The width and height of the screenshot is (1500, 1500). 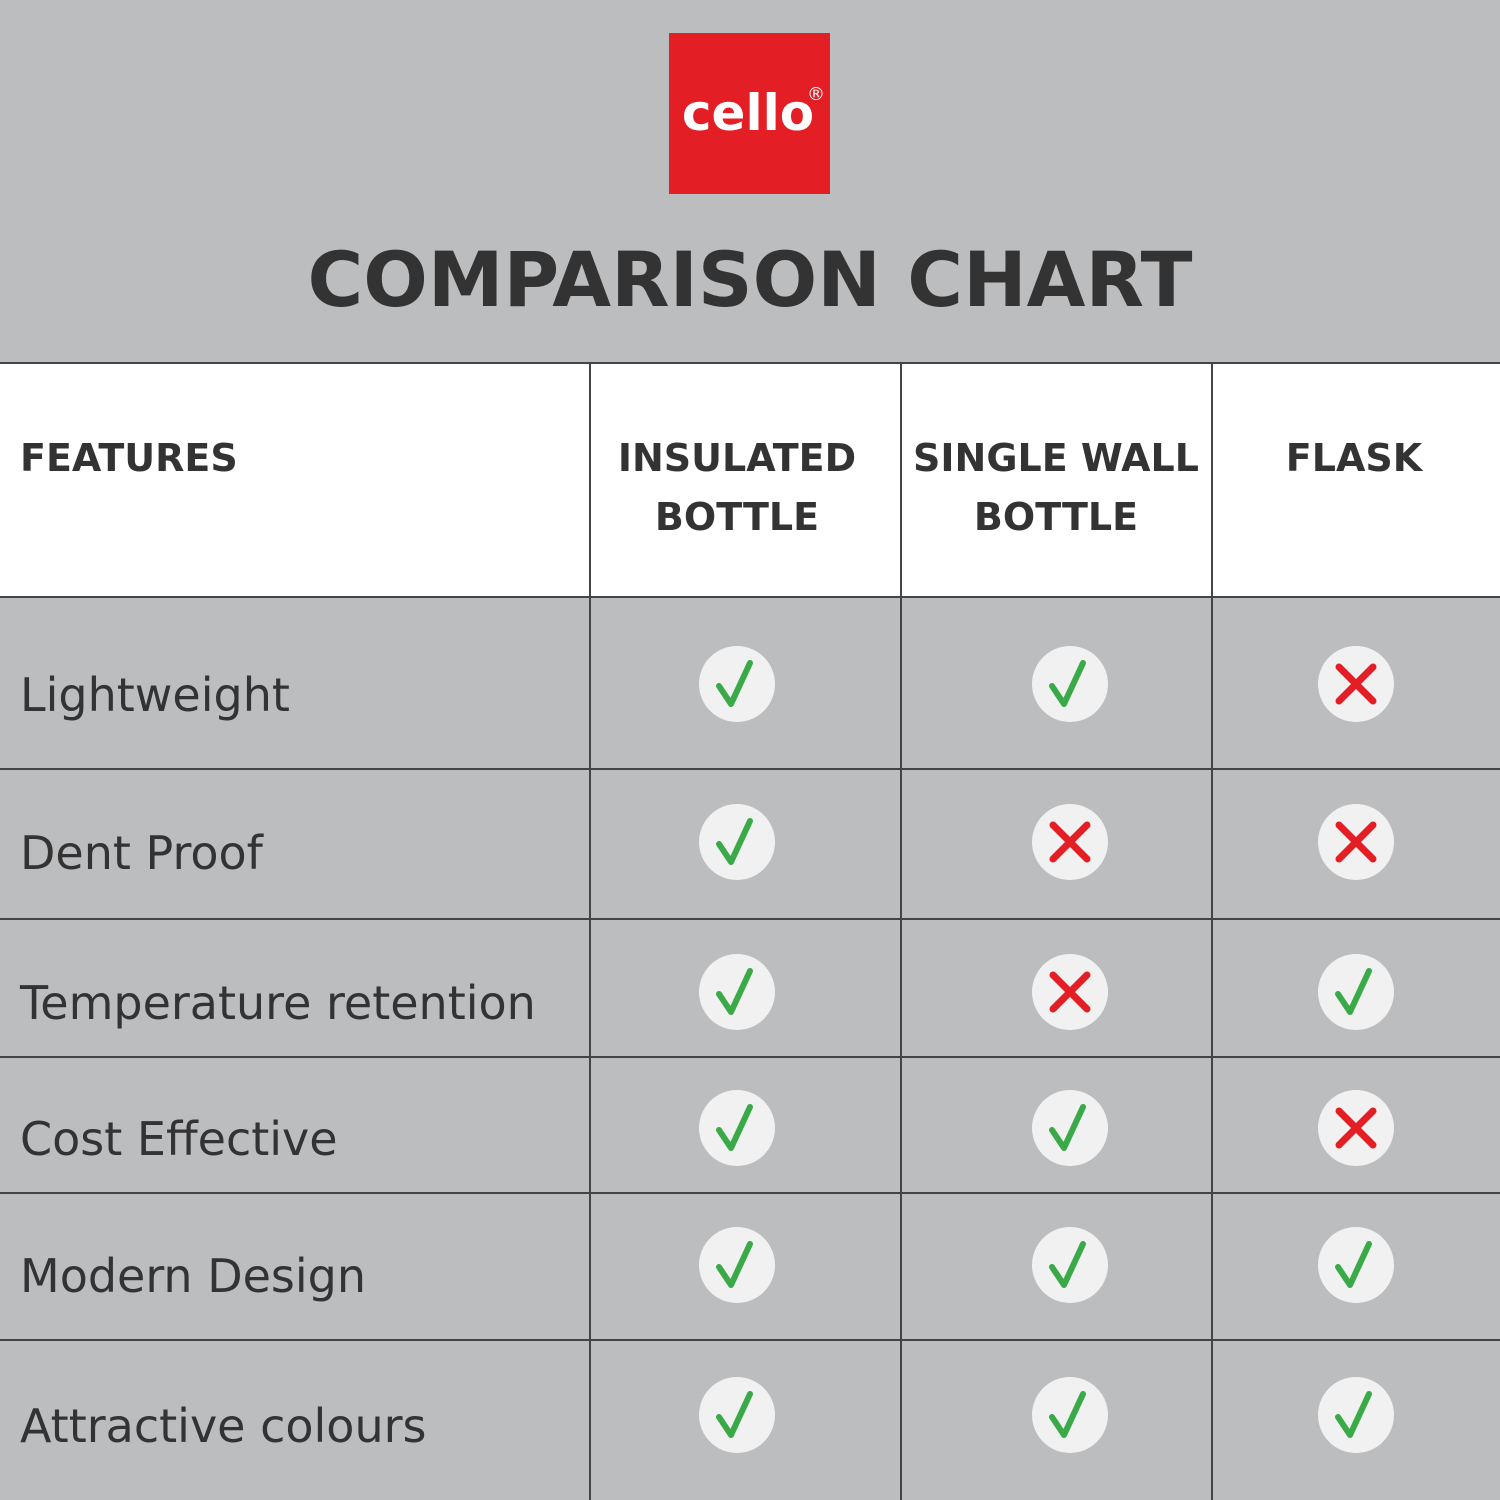 What do you see at coordinates (223, 1426) in the screenshot?
I see `feature-label: Attractive colours` at bounding box center [223, 1426].